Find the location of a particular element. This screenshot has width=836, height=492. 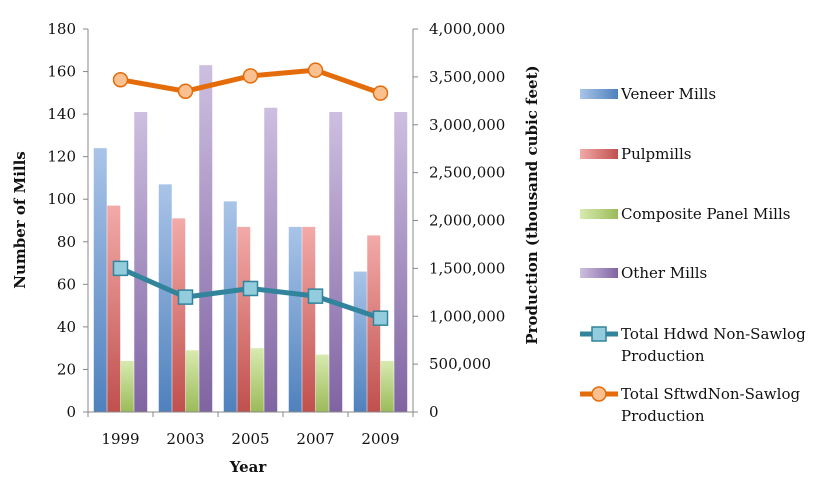

y-tick-label: 40 is located at coordinates (66, 327).